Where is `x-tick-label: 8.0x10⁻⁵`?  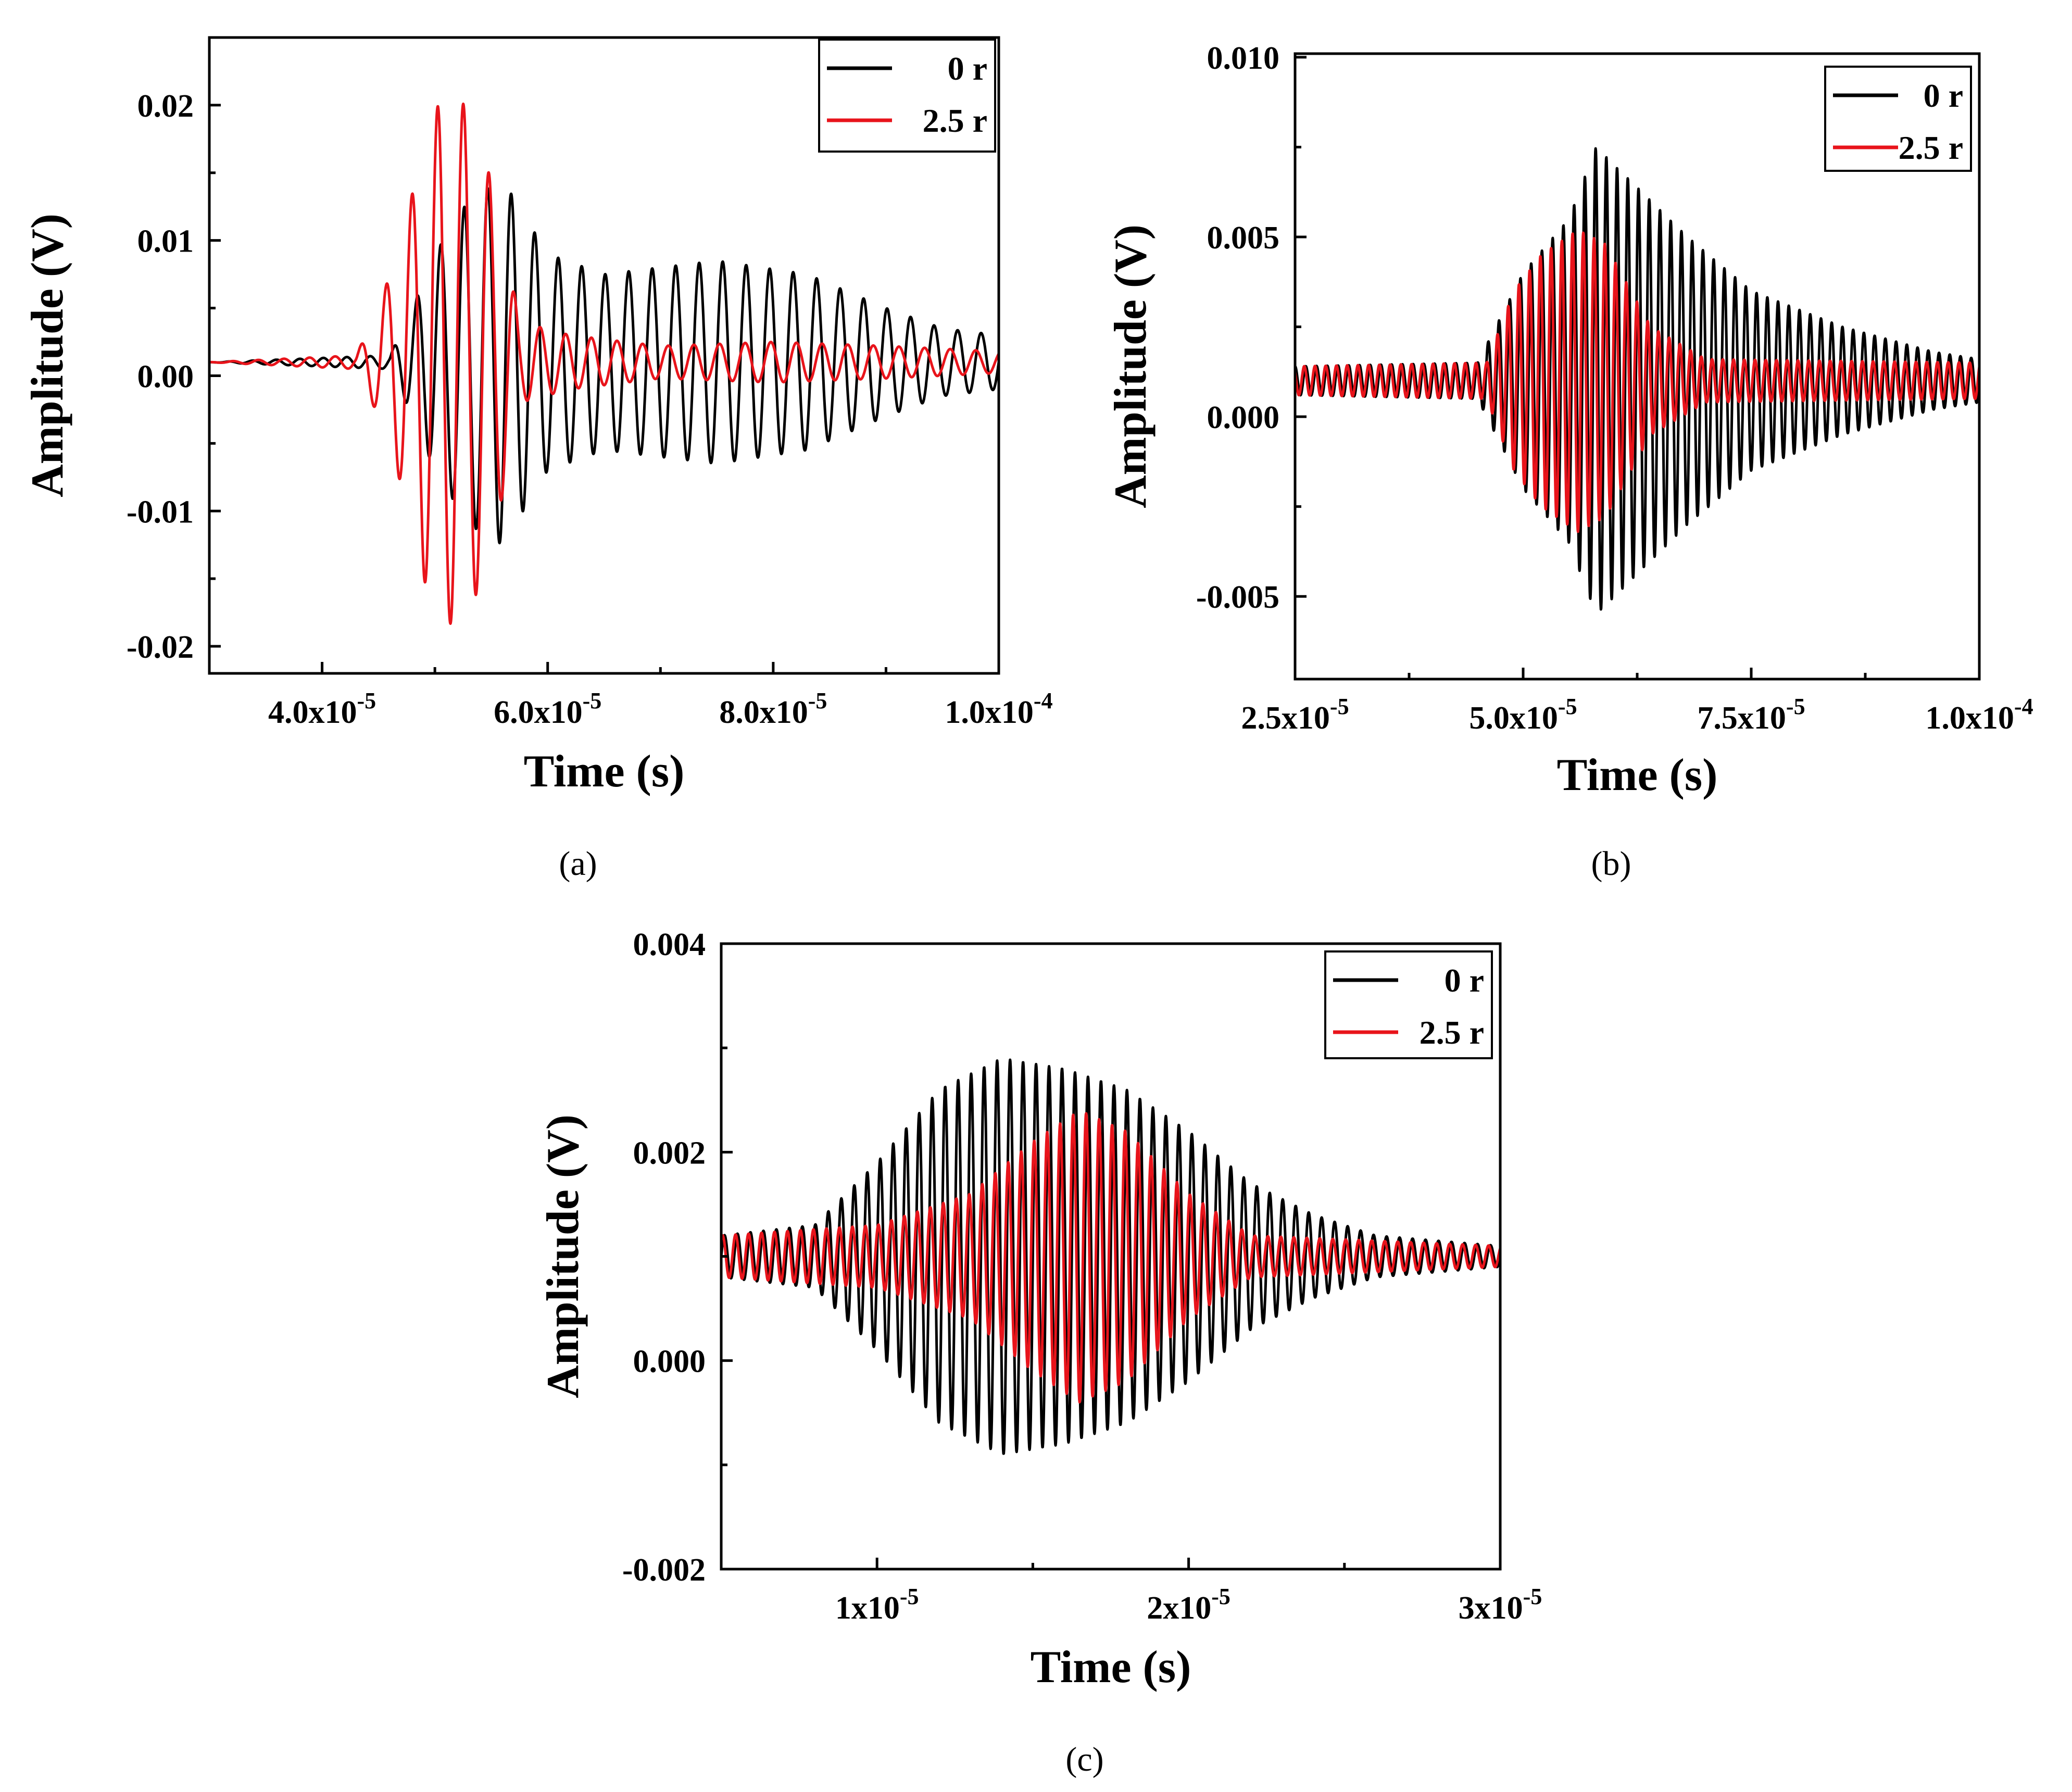
x-tick-label: 8.0x10⁻⁵ is located at coordinates (773, 709).